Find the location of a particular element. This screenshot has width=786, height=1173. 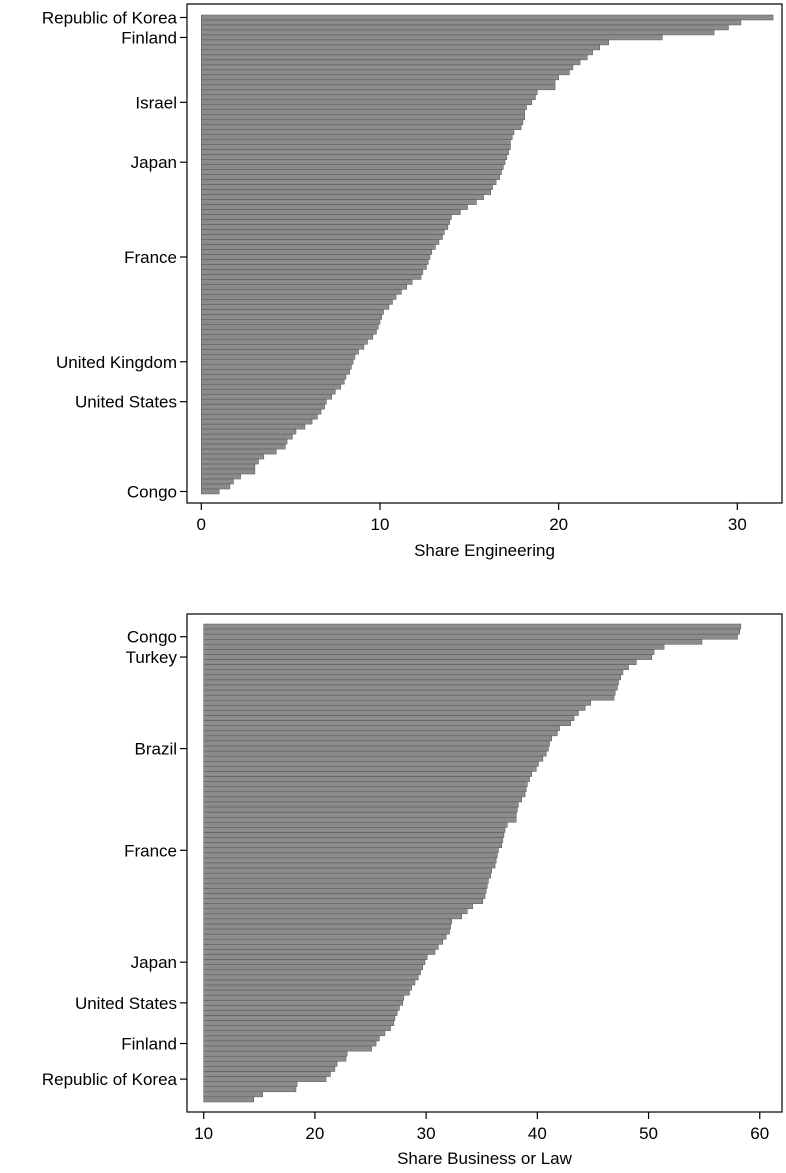

engineering-category-label: Congo is located at coordinates (152, 492).